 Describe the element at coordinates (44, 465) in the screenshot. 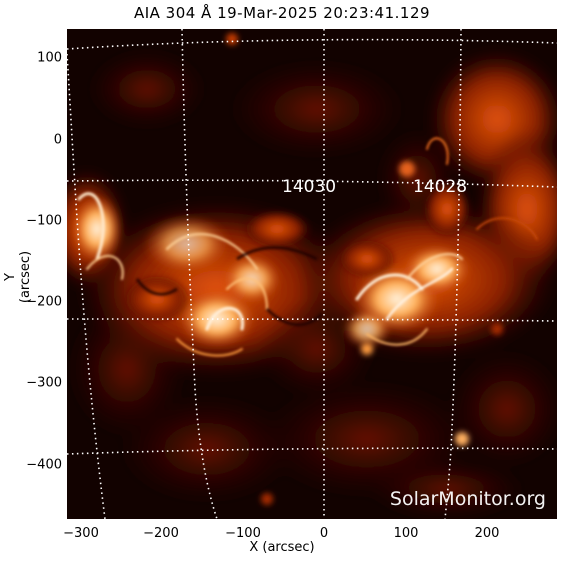

I see `y-tick-label: −400` at that location.